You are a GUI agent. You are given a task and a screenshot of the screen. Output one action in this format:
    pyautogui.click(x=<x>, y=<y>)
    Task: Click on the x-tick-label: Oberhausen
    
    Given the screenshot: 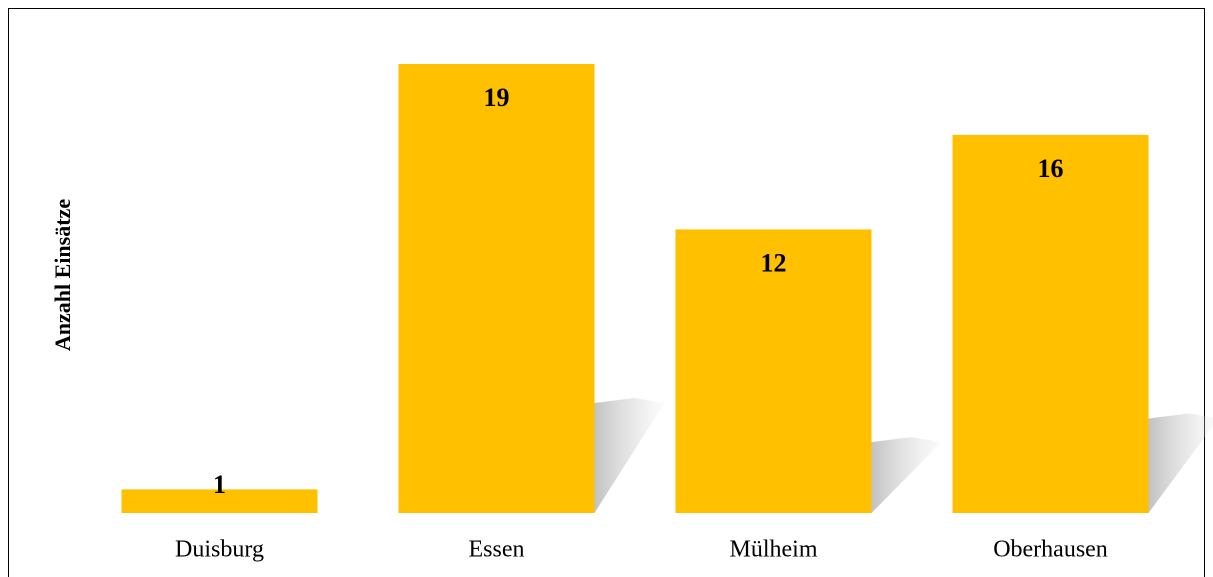 What is the action you would take?
    pyautogui.click(x=1050, y=550)
    